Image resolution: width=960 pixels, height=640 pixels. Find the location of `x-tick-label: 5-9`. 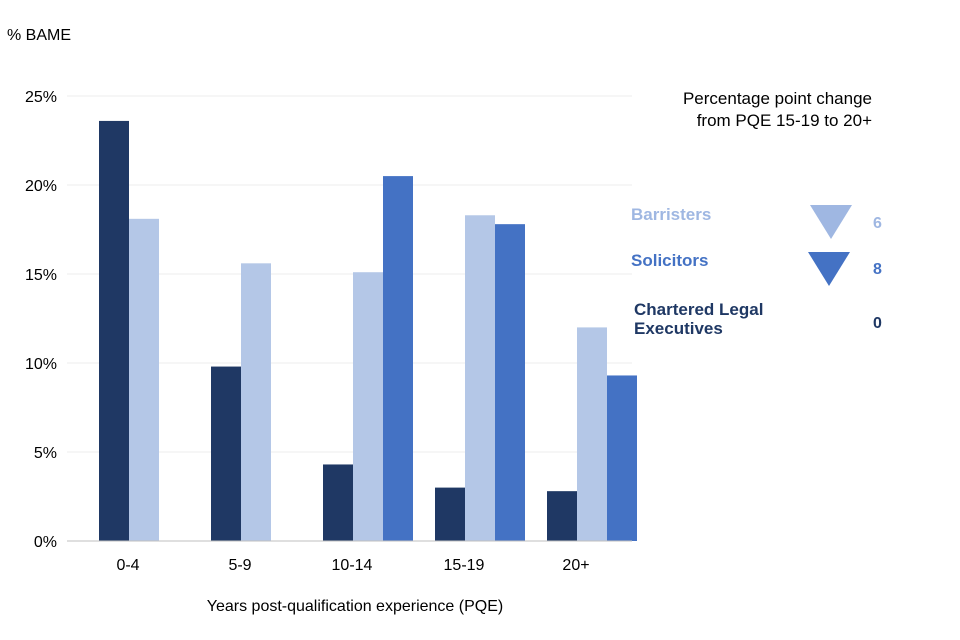

x-tick-label: 5-9 is located at coordinates (239, 565).